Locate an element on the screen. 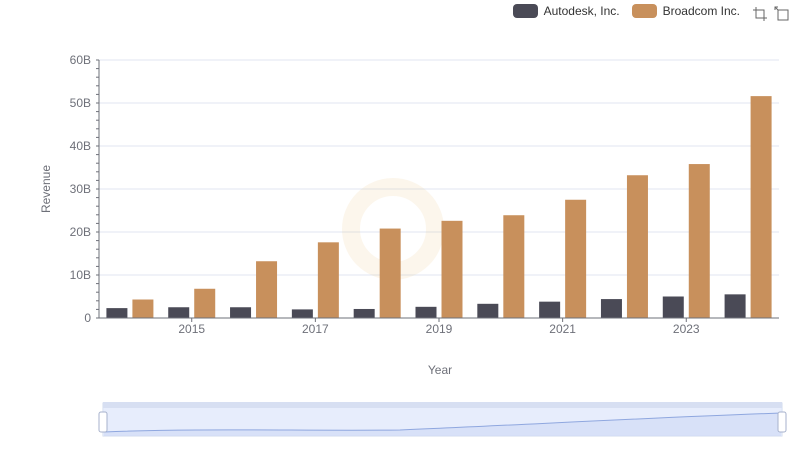 This screenshot has width=800, height=461. legend-swatch-broadcom is located at coordinates (644, 11).